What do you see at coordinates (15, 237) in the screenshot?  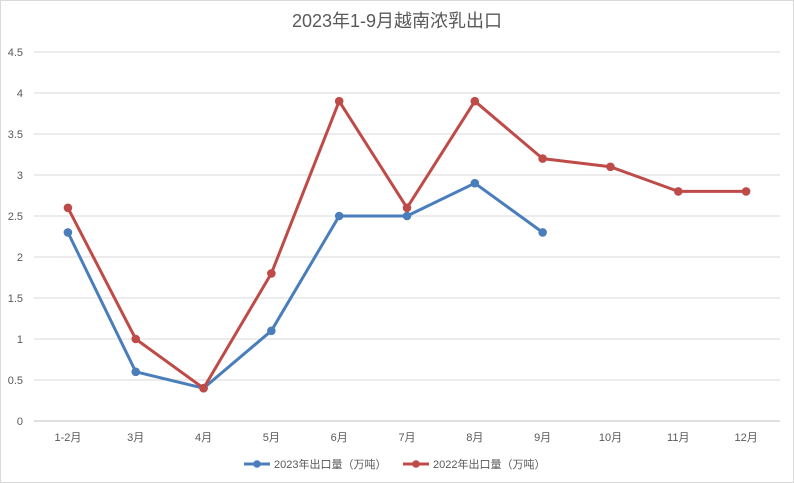 I see `y-axis-ticks: 0 0.5 1 1.5 2 2.5 3 3.5 4 4.5` at bounding box center [15, 237].